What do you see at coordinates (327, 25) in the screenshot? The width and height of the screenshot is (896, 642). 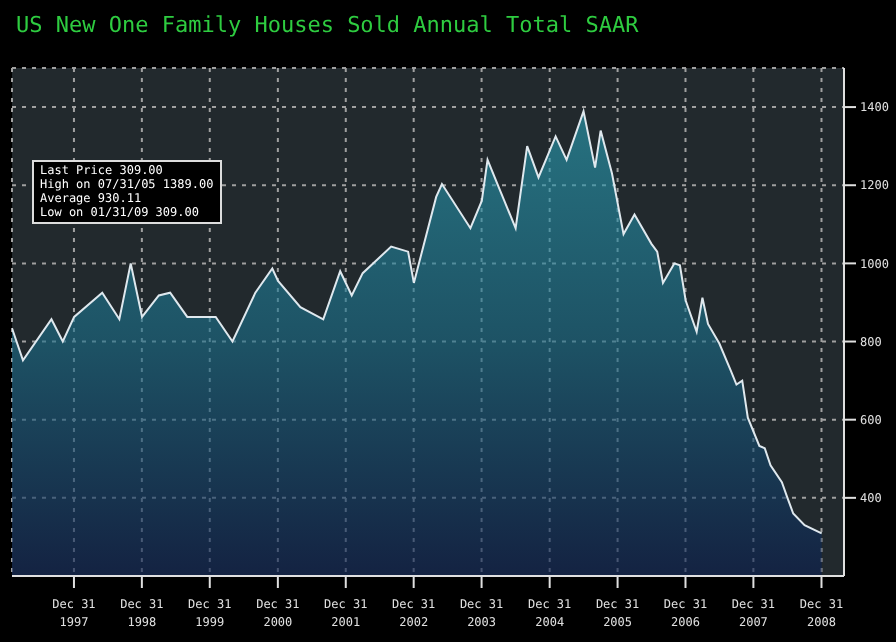 I see `chart-title: US New One Family Houses Sold Annual Total SAAR` at bounding box center [327, 25].